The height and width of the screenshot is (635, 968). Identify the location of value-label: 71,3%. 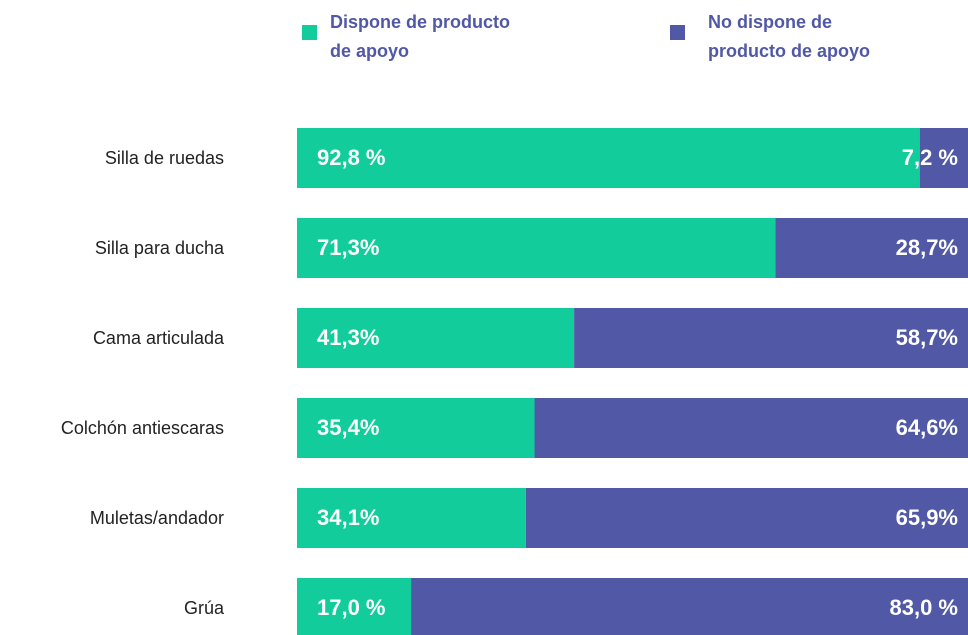
(348, 247).